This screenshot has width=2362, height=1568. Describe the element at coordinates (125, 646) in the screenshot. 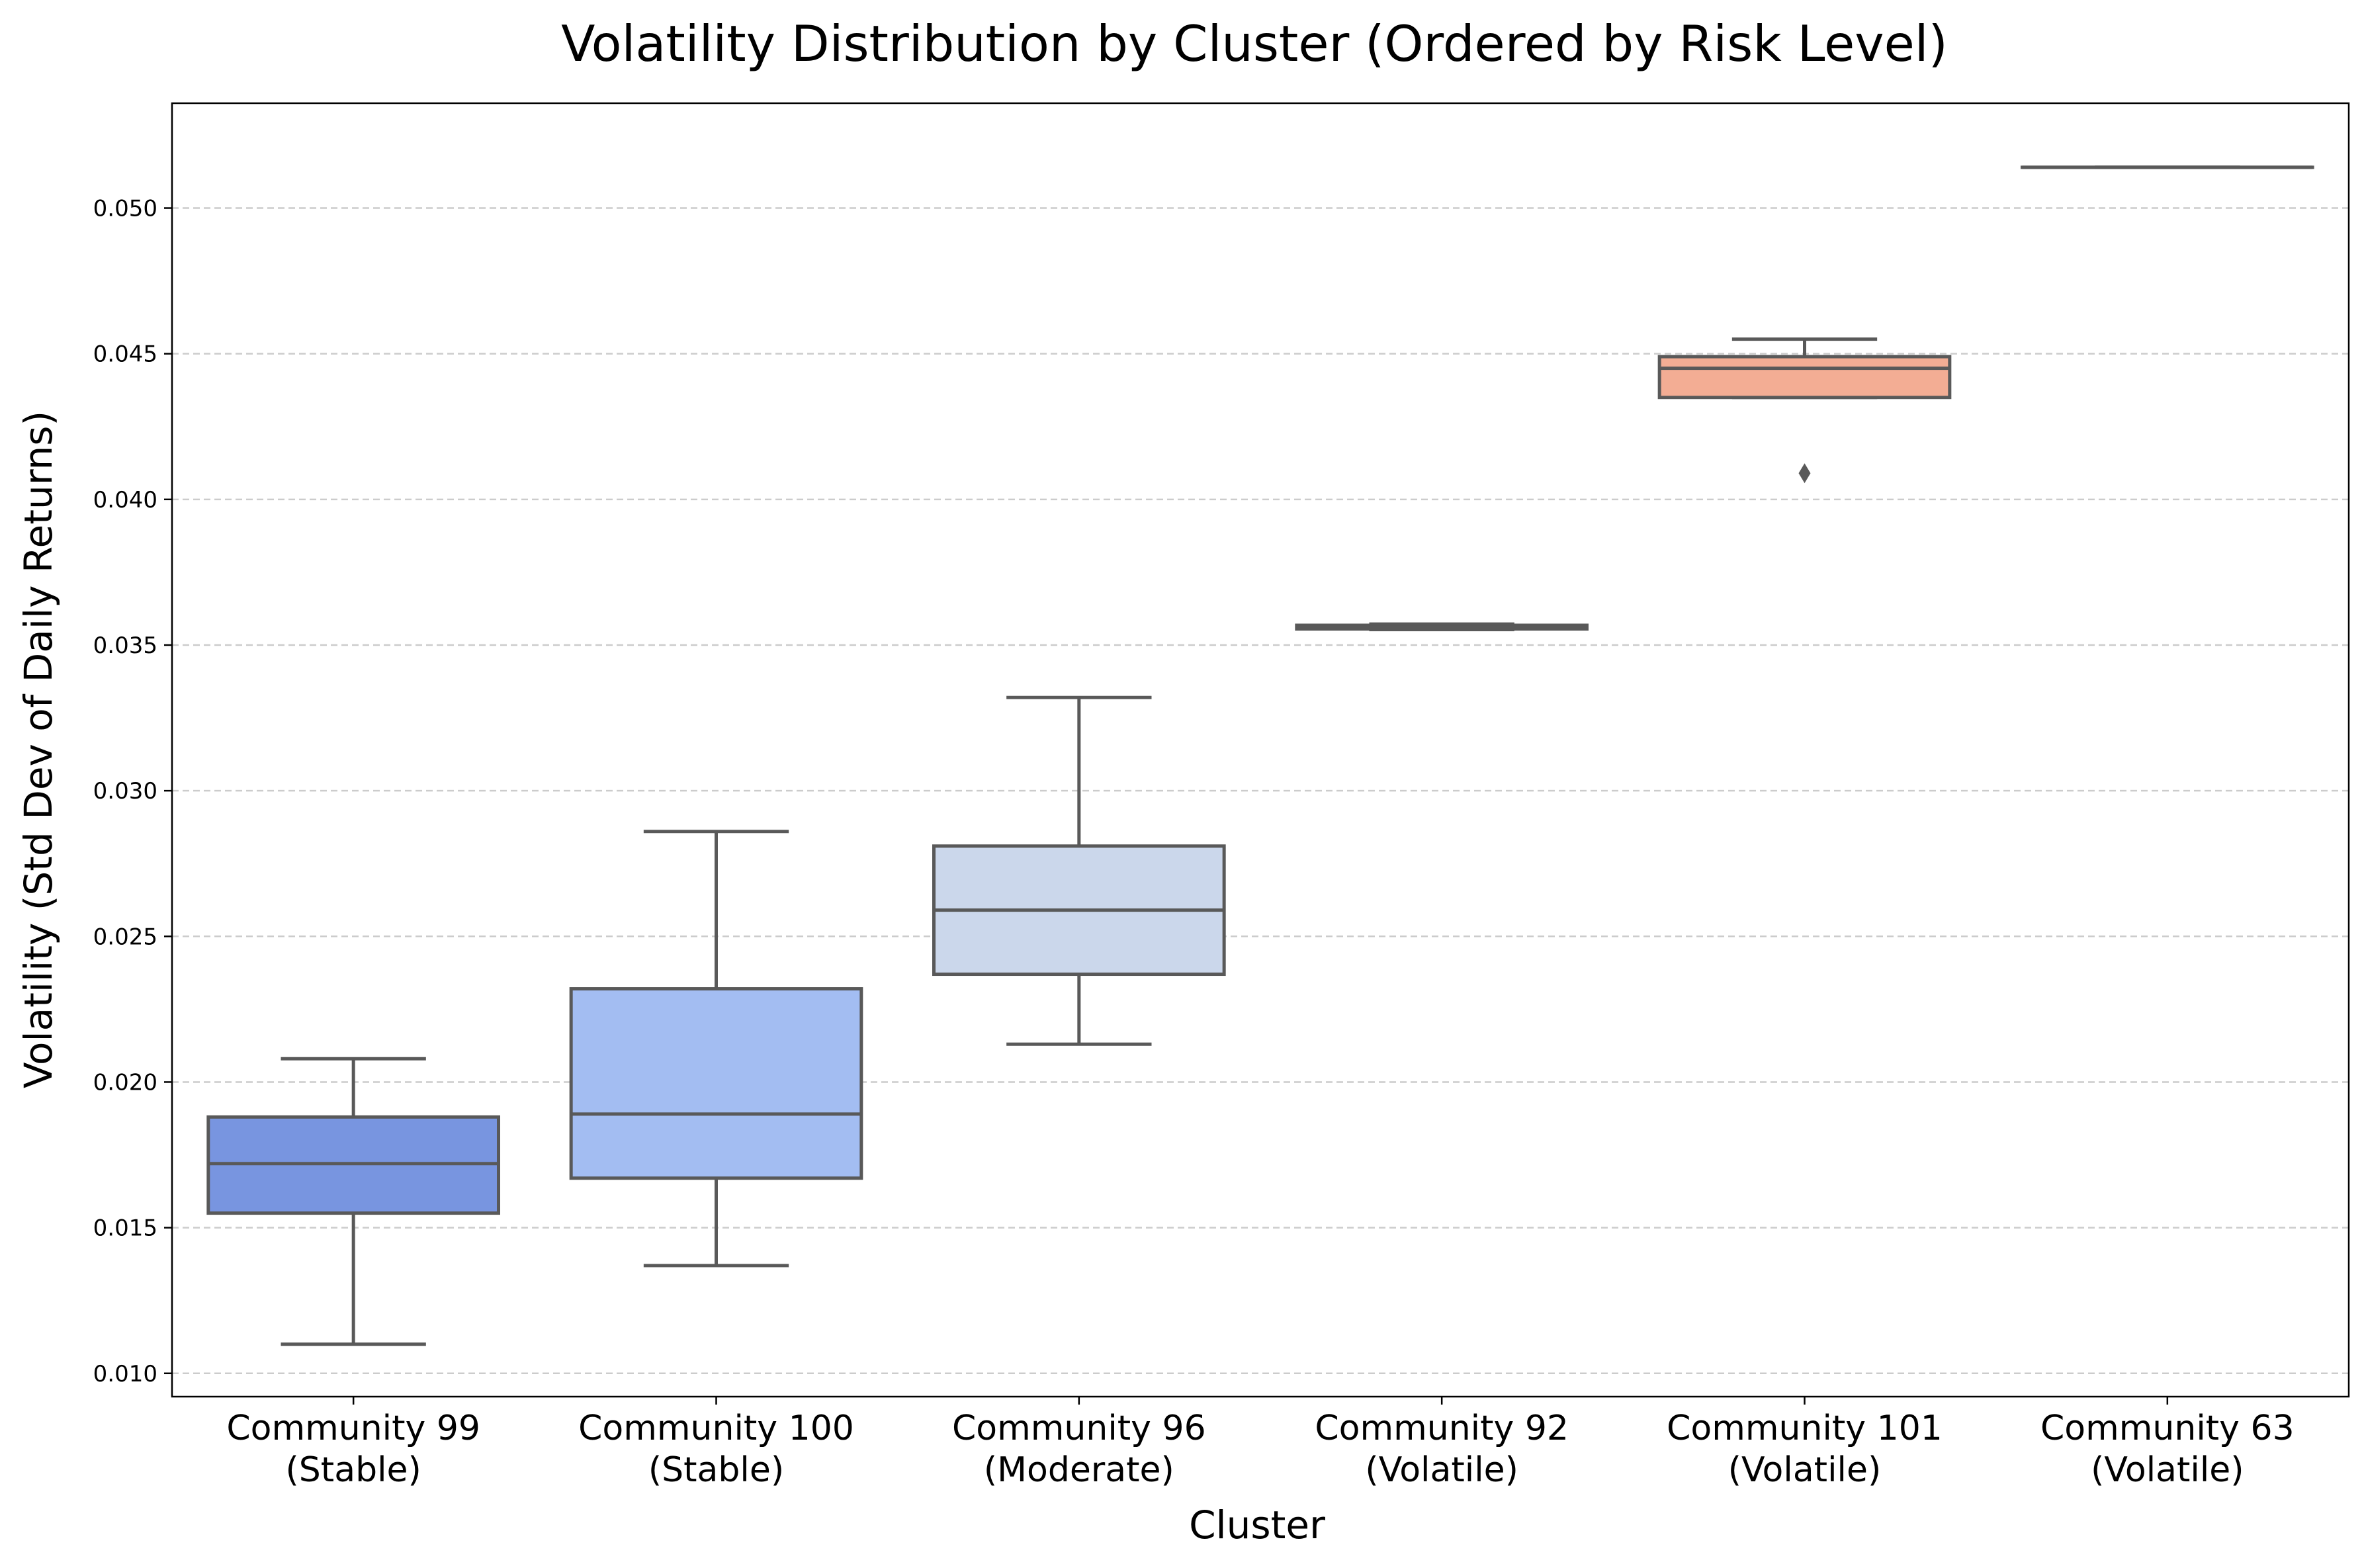

I see `y-tick-label: 0.035` at that location.